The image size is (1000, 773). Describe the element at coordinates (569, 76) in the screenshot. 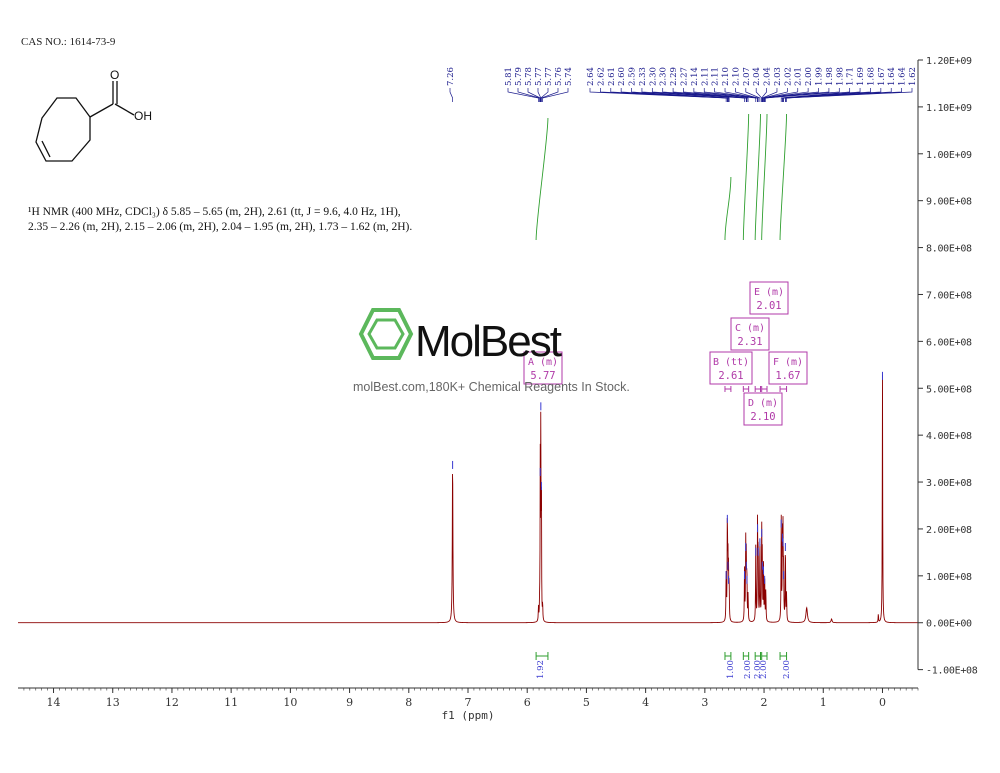

I see `peak-shift-label: 5.74` at that location.